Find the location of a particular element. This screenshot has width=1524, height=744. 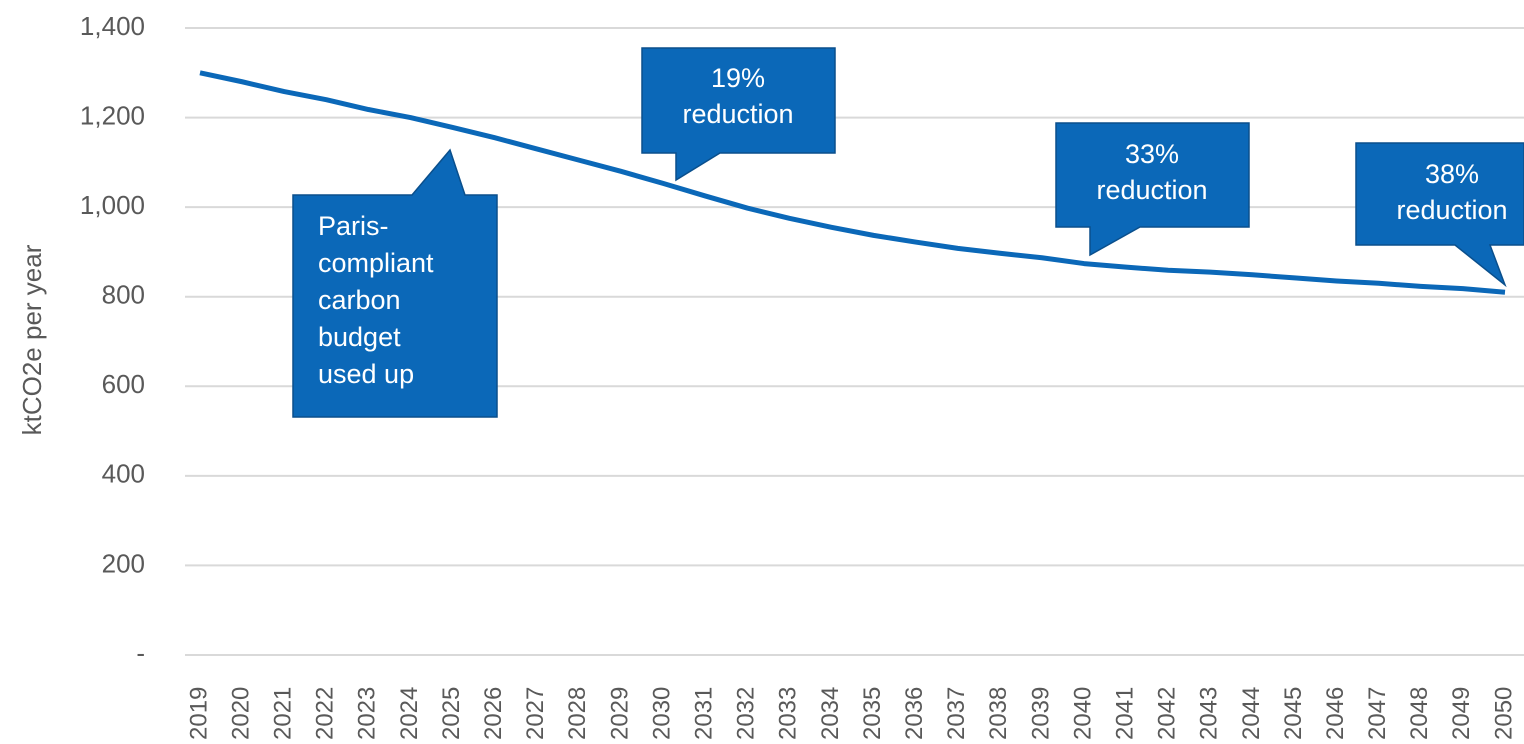

annotation: budget is located at coordinates (359, 337).